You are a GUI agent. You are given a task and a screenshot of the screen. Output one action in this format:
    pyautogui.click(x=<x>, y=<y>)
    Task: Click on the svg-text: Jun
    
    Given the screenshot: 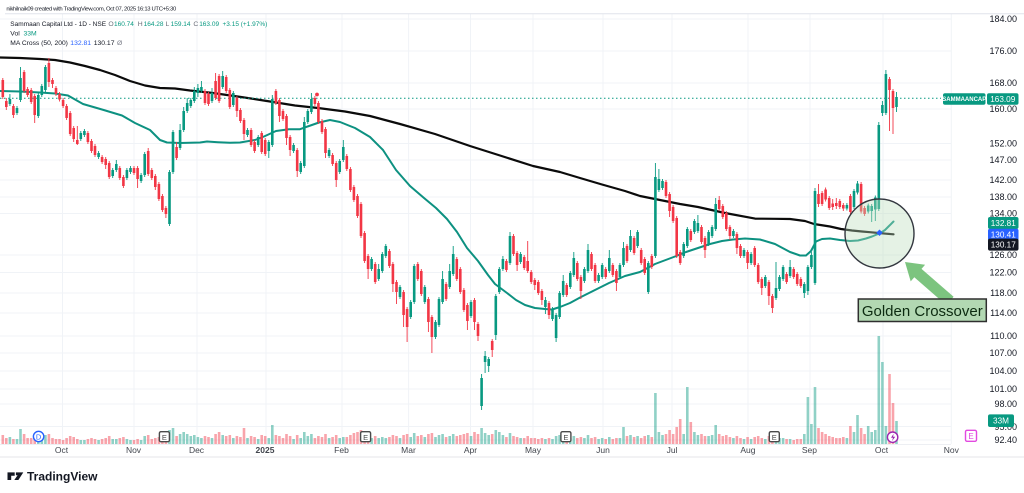 What is the action you would take?
    pyautogui.click(x=603, y=450)
    